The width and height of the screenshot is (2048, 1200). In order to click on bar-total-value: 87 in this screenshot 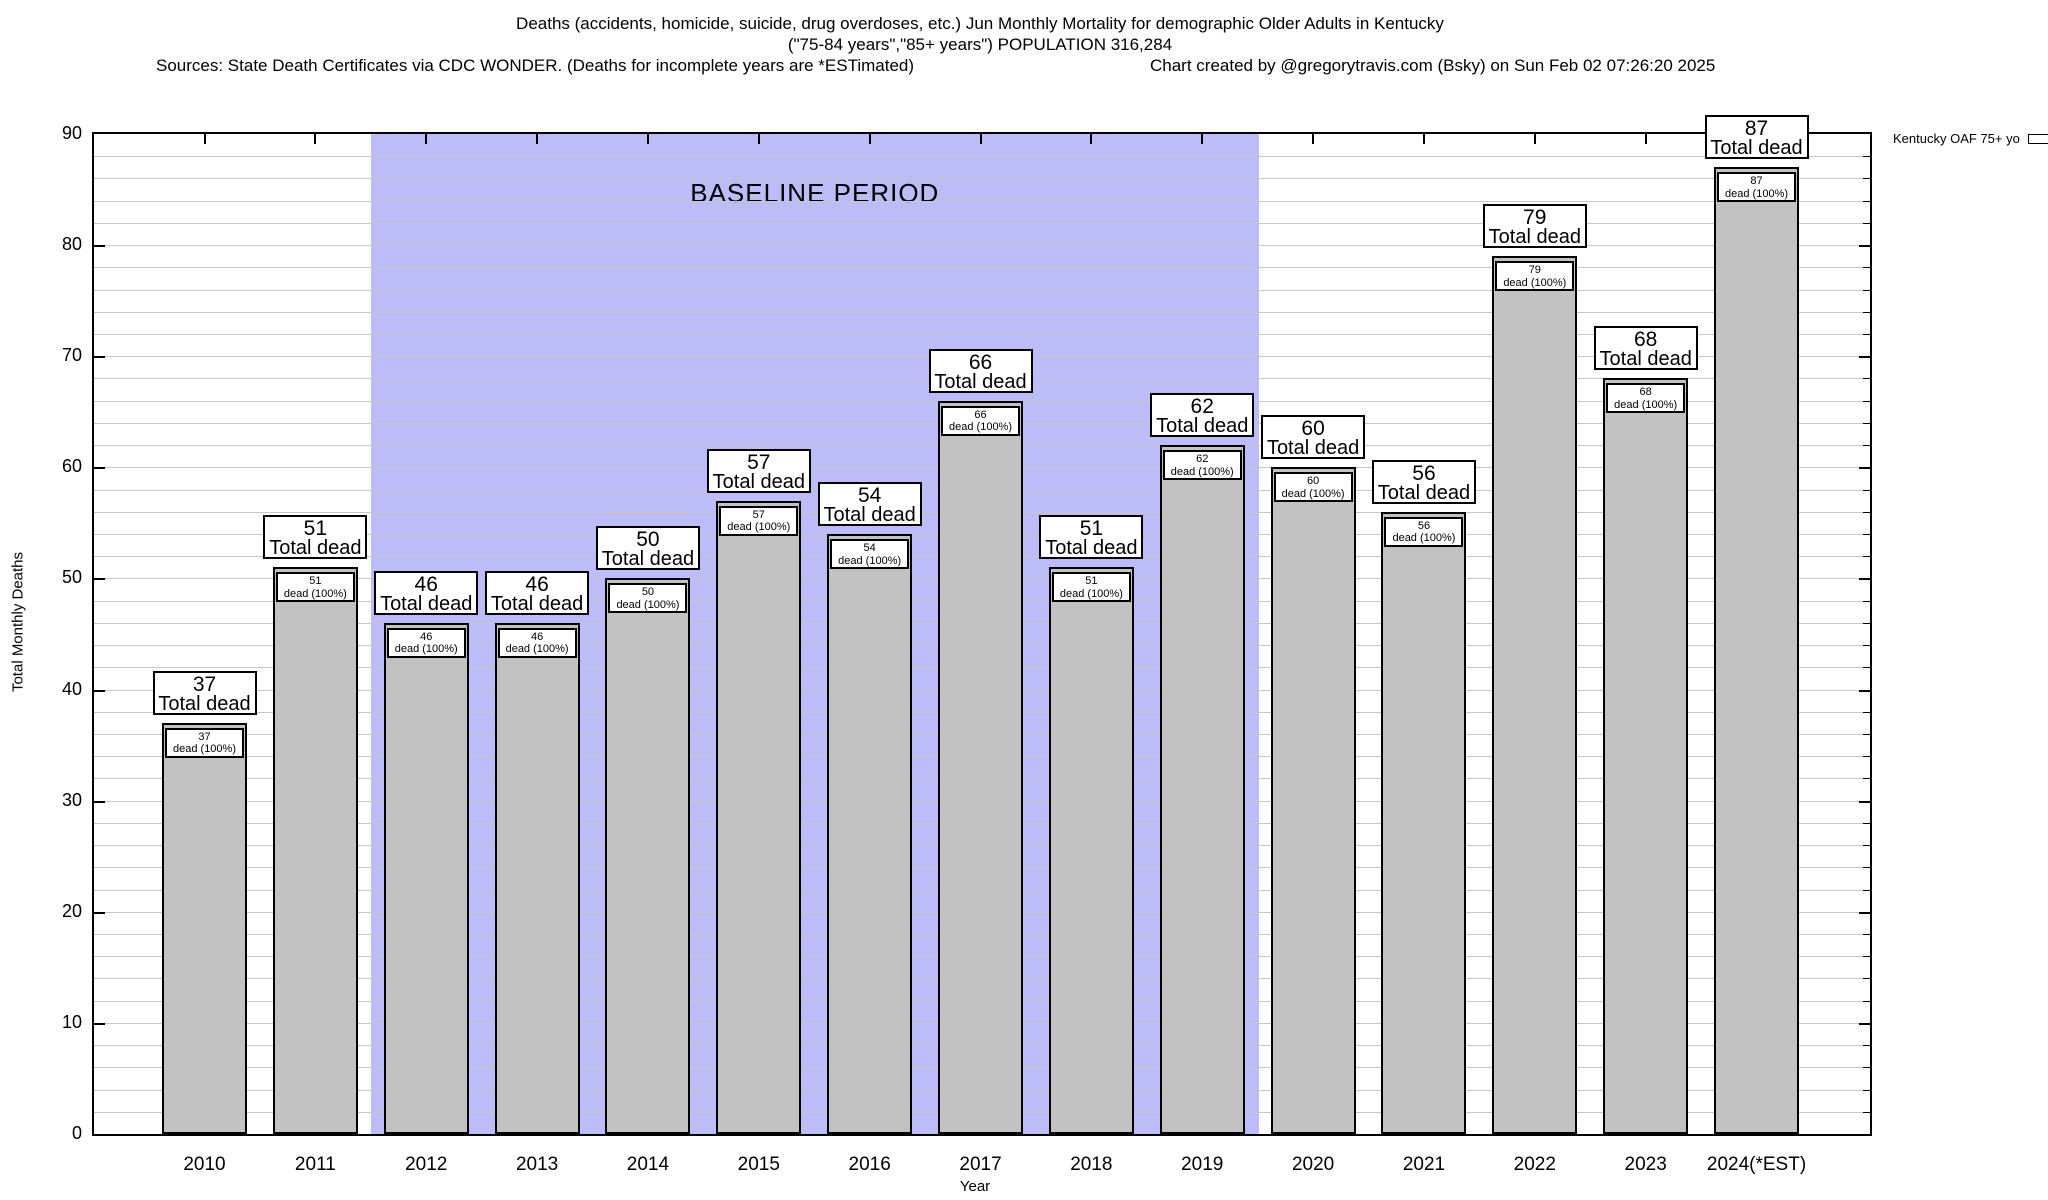, I will do `click(1756, 129)`.